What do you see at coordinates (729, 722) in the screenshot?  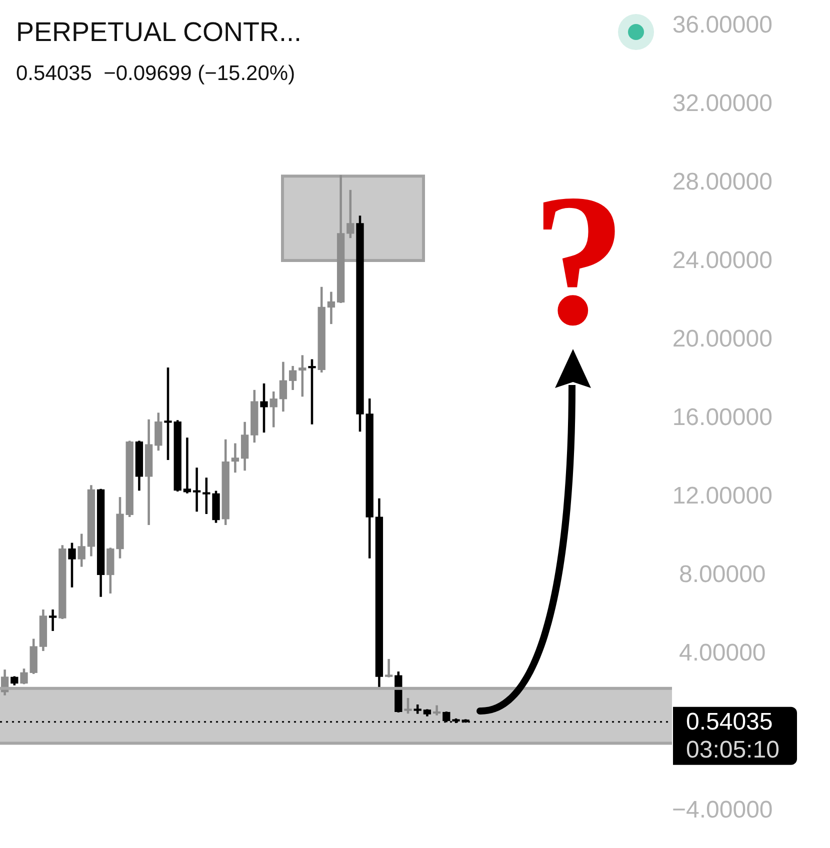 I see `ref-line-label: 0.54035` at bounding box center [729, 722].